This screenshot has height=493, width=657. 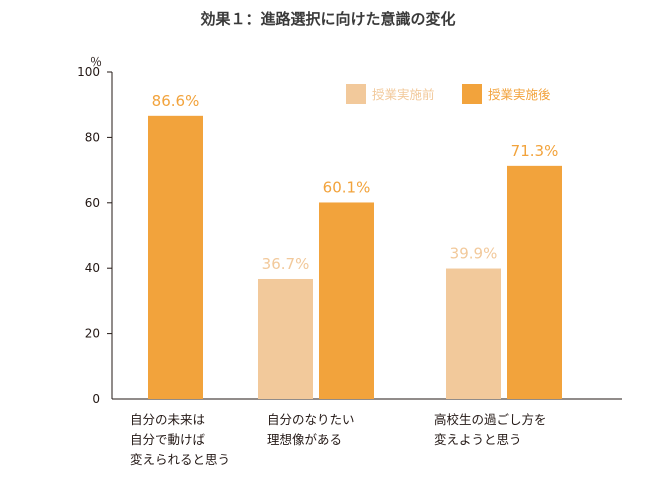 What do you see at coordinates (490, 429) in the screenshot?
I see `category-label: 高校生の過ごし方を変えようと思う` at bounding box center [490, 429].